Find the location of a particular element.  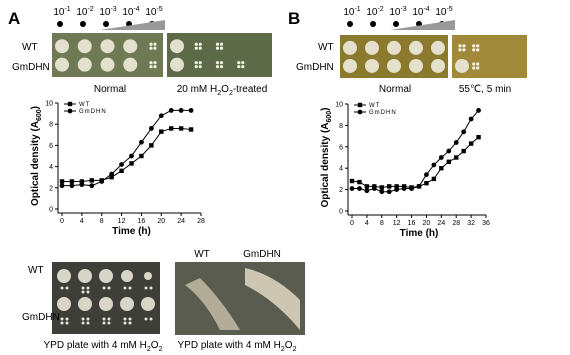

plate-caption: YPD plate with 4 mM H2O2 is located at coordinates (103, 346).